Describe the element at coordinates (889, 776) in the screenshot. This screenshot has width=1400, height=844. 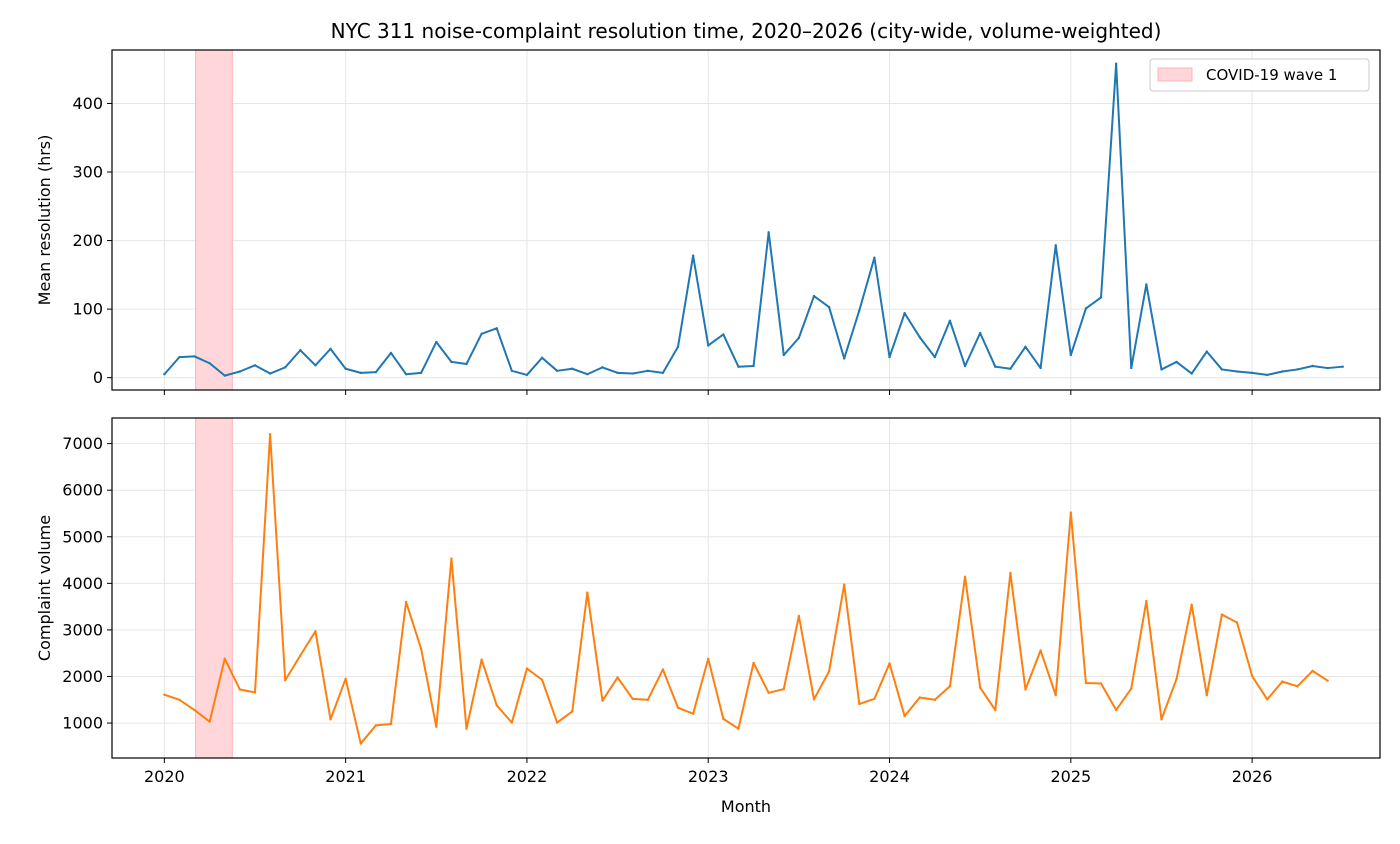
I see `x-tick-label: 2024` at that location.